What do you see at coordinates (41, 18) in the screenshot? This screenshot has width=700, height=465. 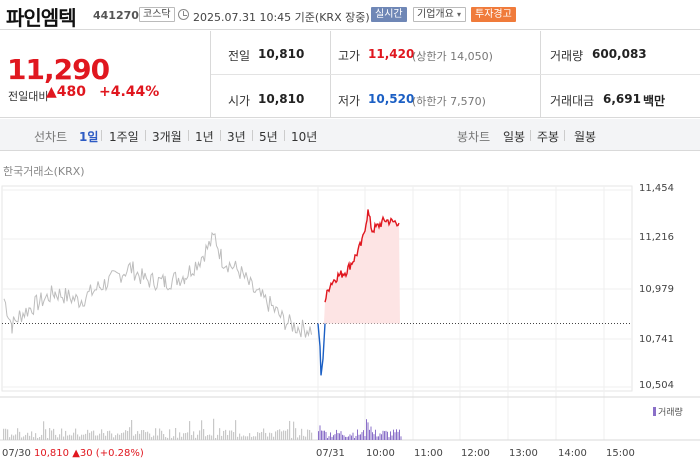 I see `stock-name: 파인엠텍` at bounding box center [41, 18].